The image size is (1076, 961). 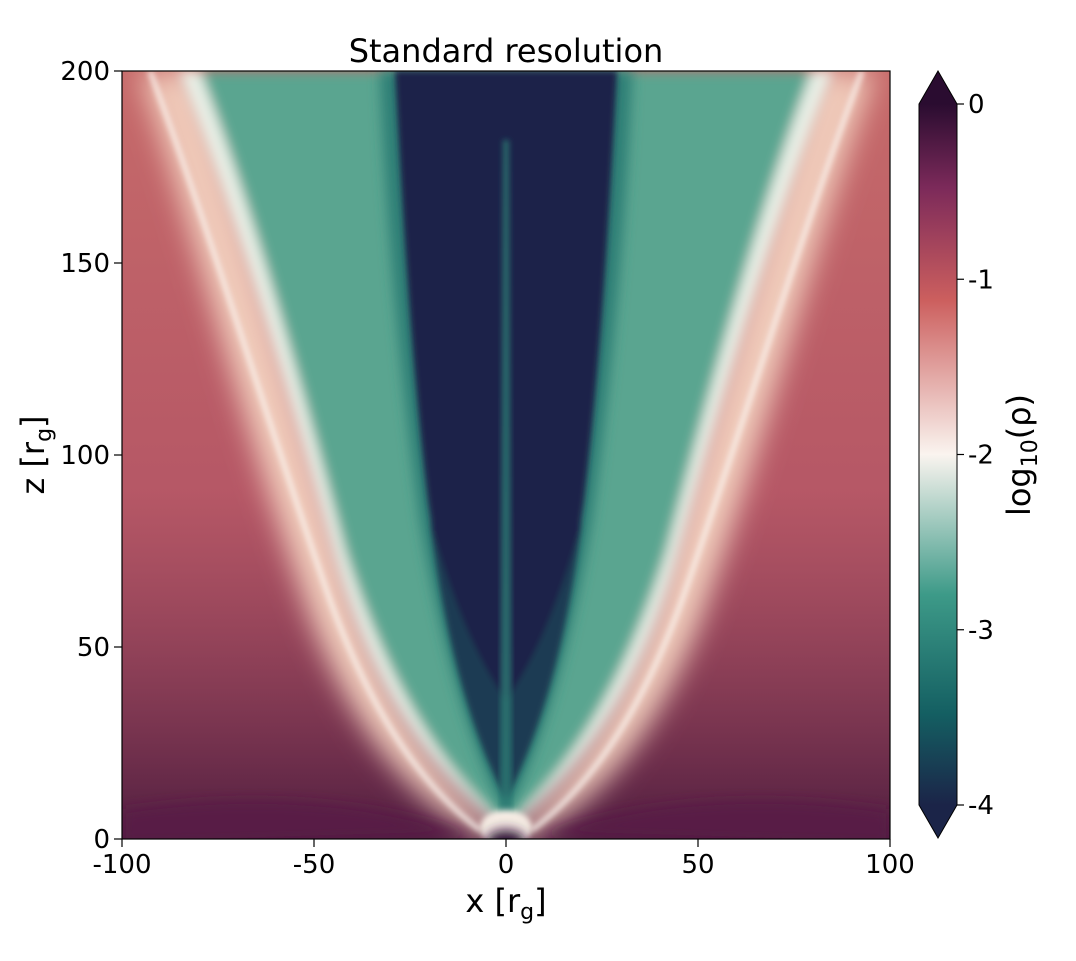 I want to click on y-axis-ticks: 0 50 100 150 200, so click(x=91, y=456).